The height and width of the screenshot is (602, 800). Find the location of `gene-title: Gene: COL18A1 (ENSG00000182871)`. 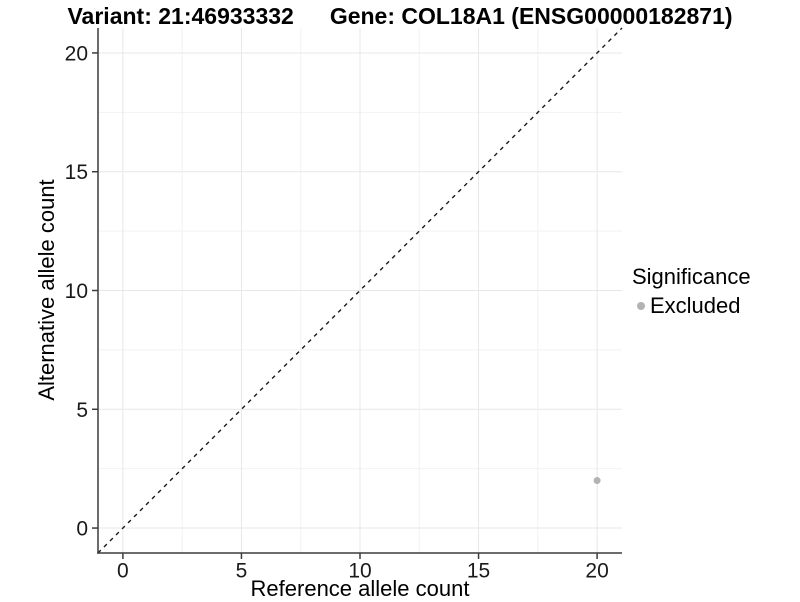

gene-title: Gene: COL18A1 (ENSG00000182871) is located at coordinates (531, 16).